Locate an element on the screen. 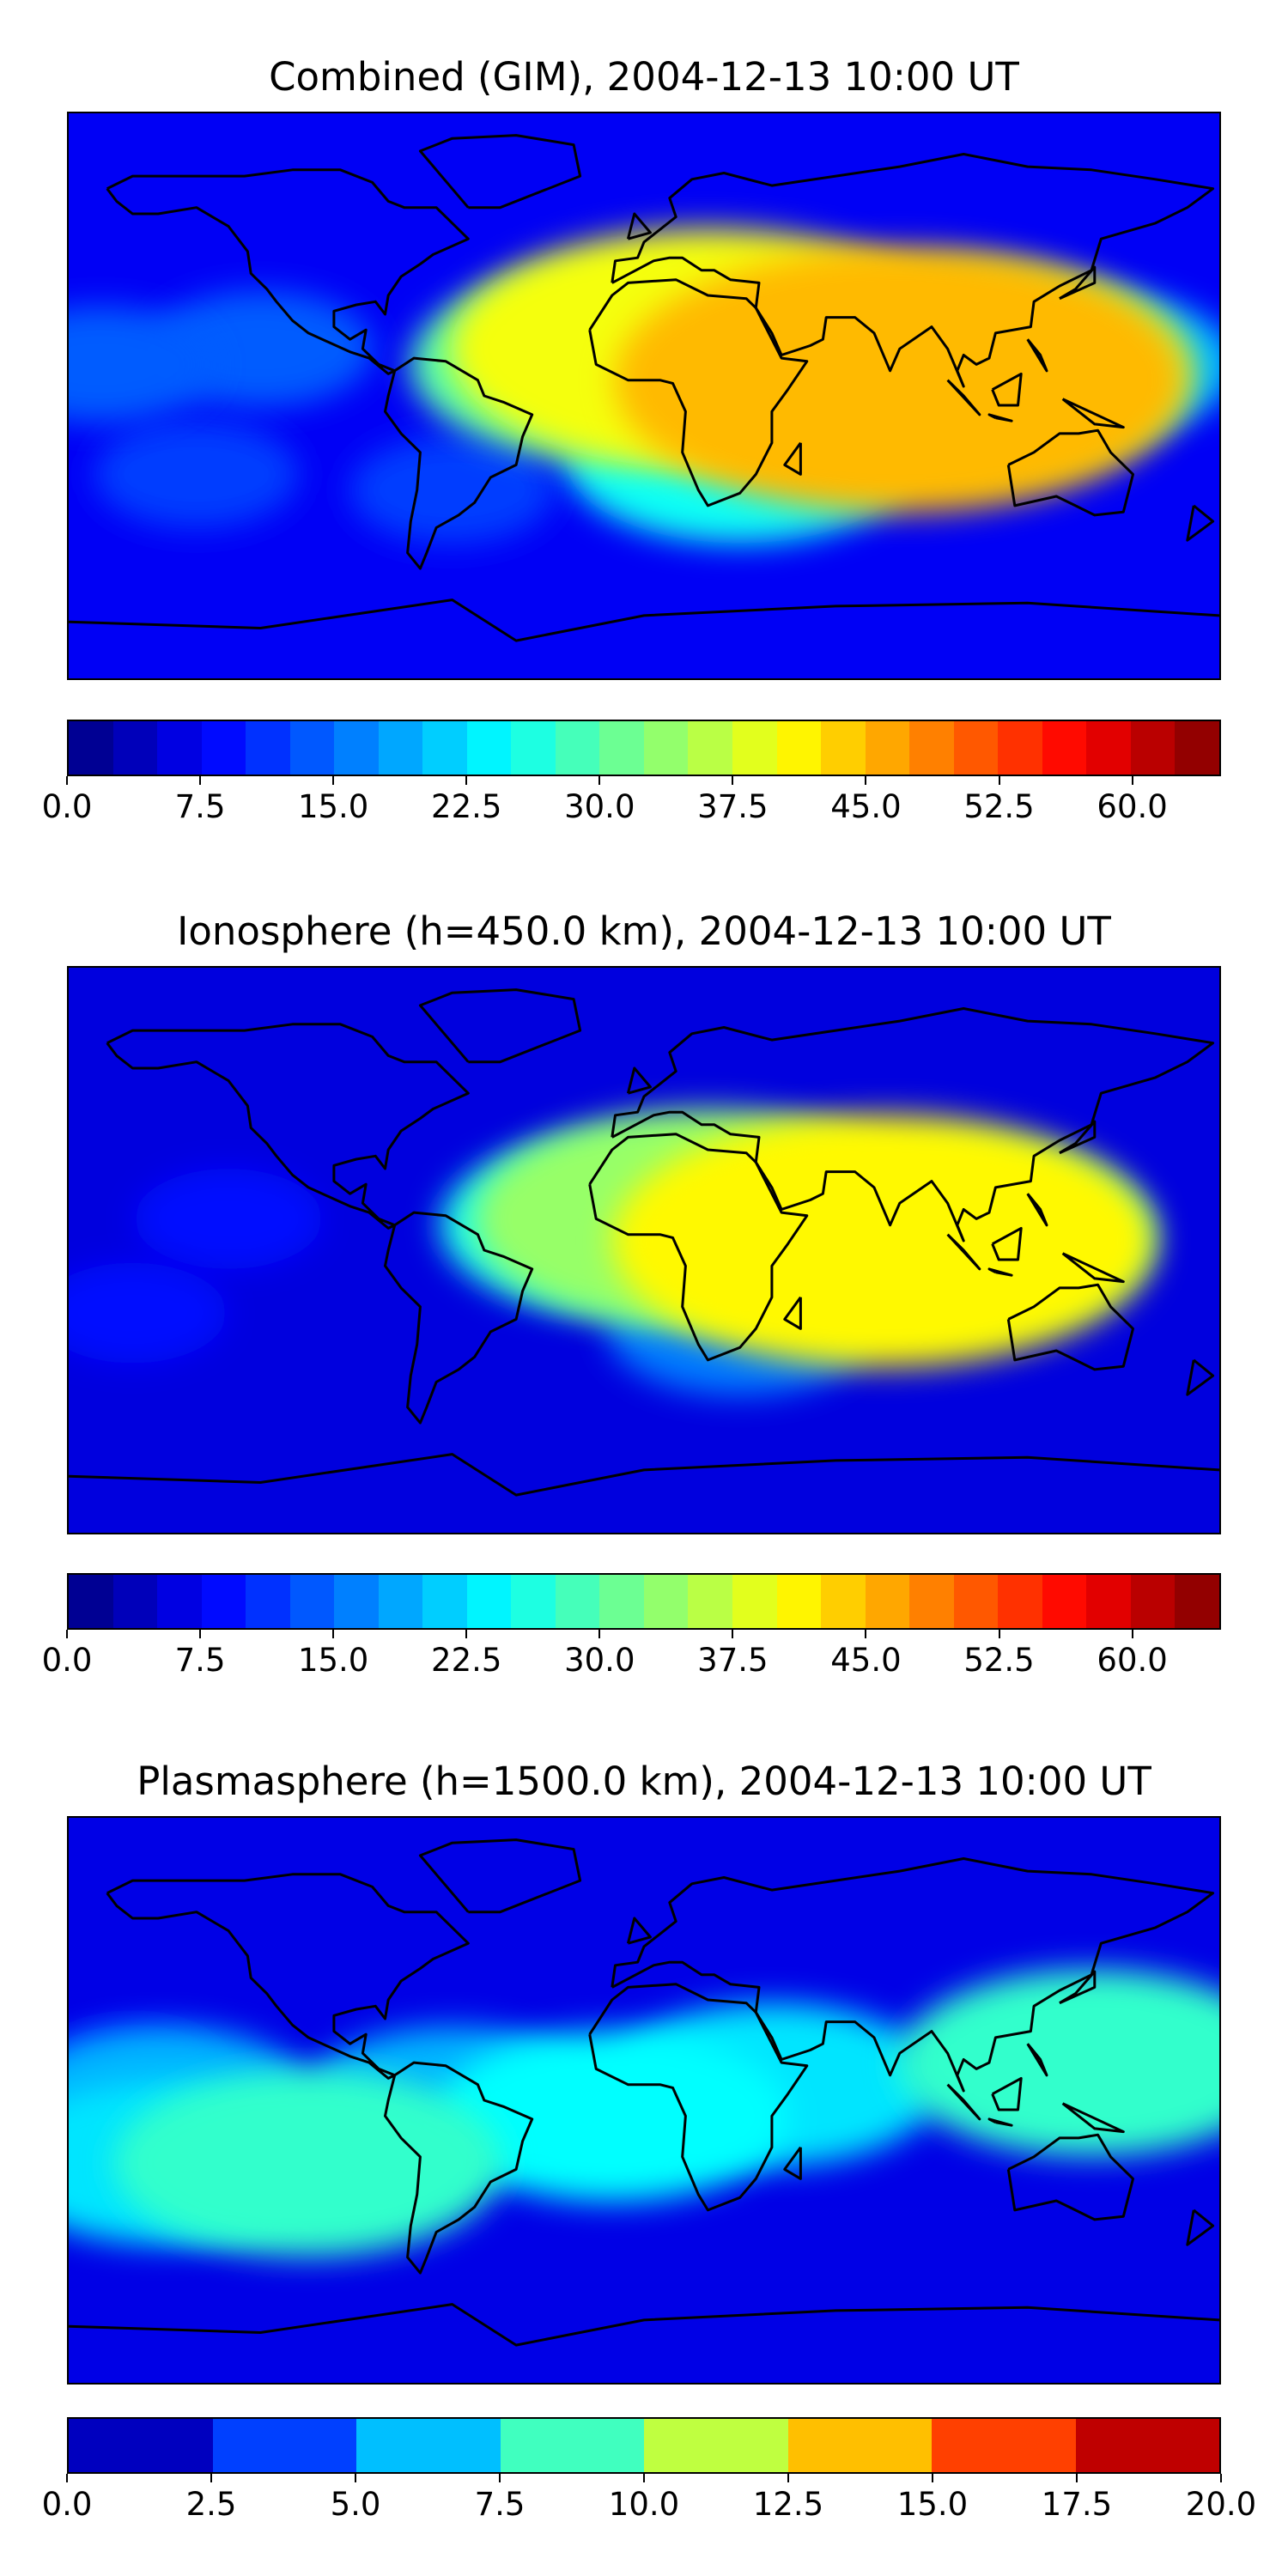 This screenshot has width=1288, height=2576. colorbar-tick-label: 20.0 is located at coordinates (1221, 2504).